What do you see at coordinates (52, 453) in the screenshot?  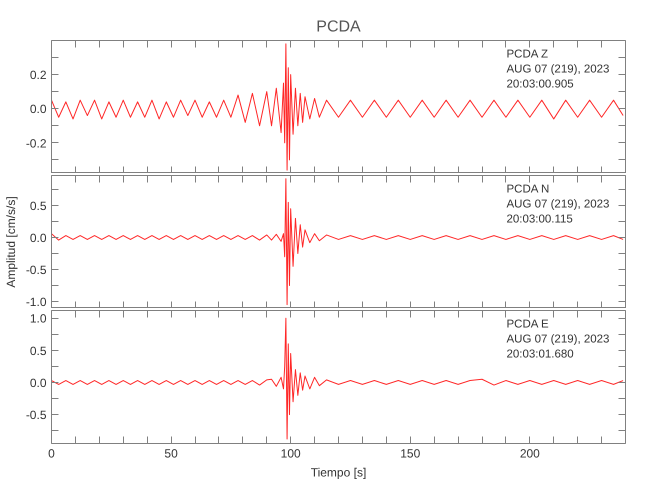 I see `x-tick-label: 0` at bounding box center [52, 453].